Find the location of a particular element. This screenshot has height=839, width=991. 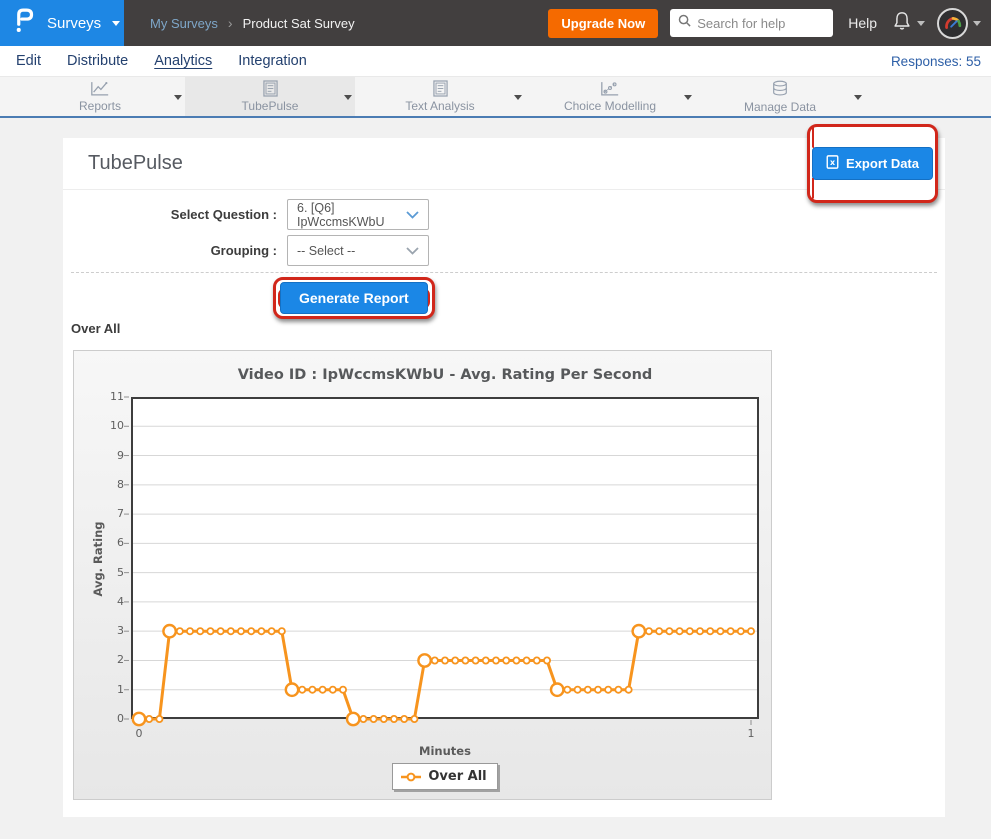

x-tick-label: 1 is located at coordinates (751, 733).